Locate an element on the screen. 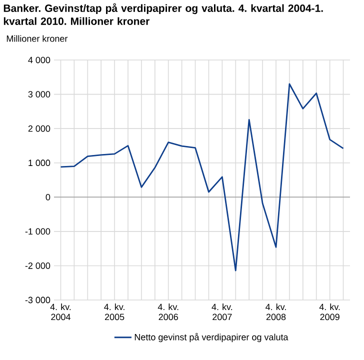 This screenshot has height=360, width=364. x-tick-label: 4. kv. 2006 is located at coordinates (168, 312).